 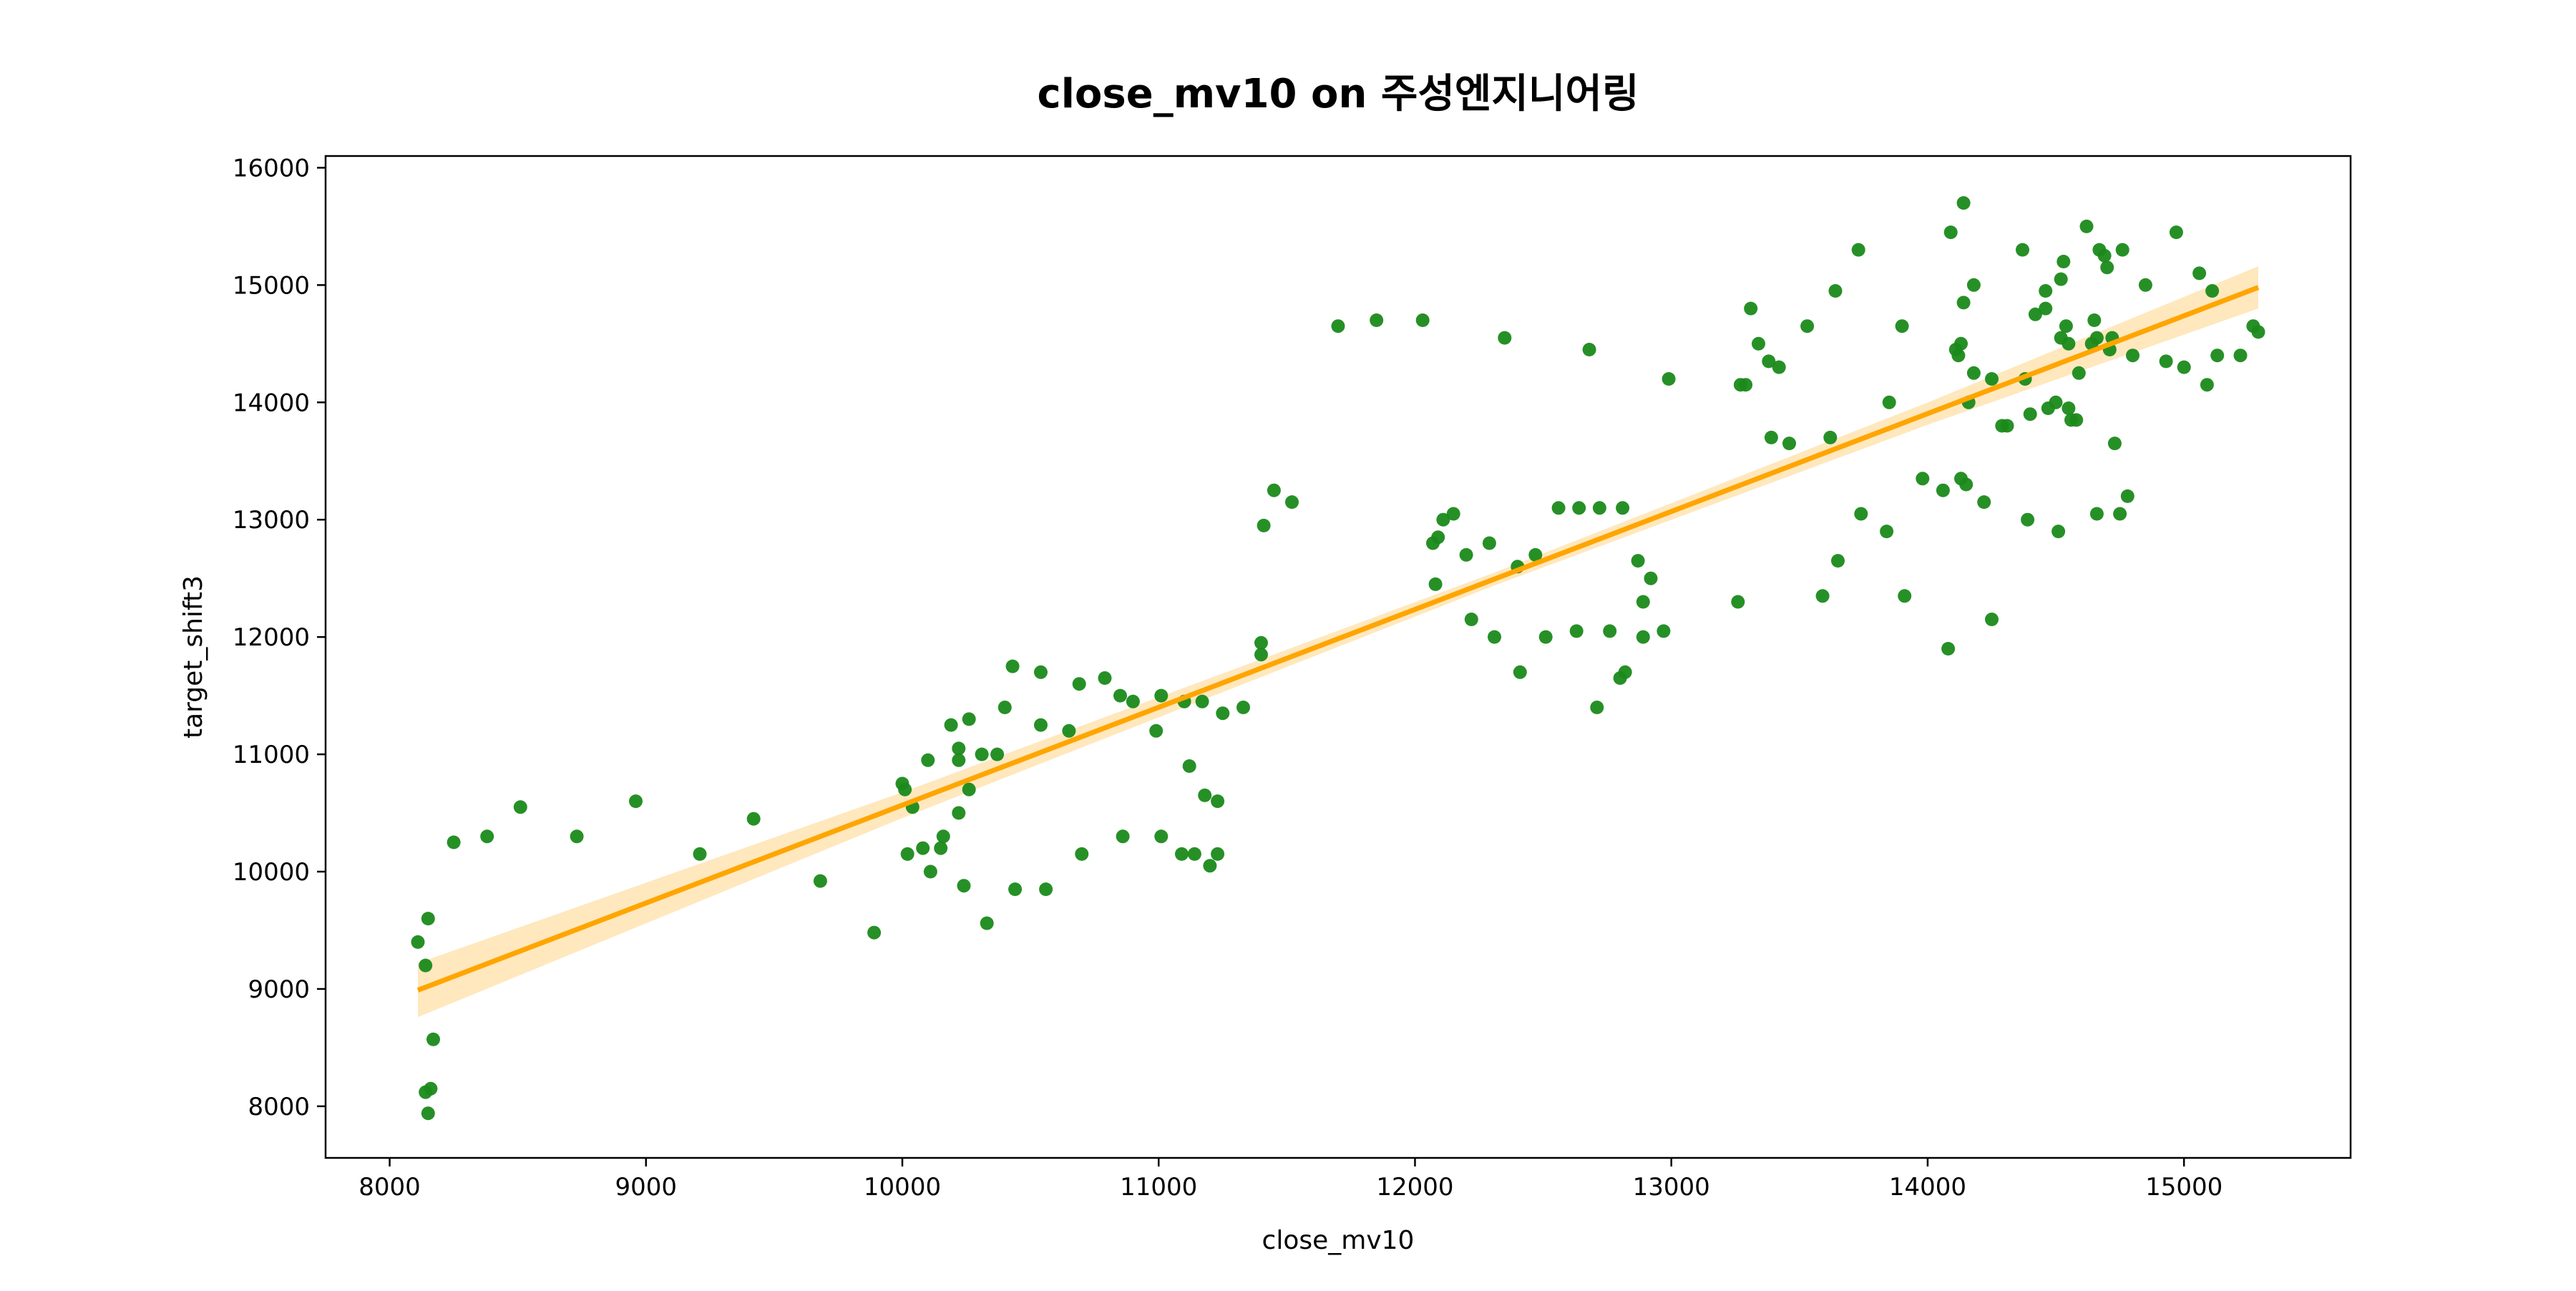 What do you see at coordinates (193, 657) in the screenshot?
I see `y-axis-label: target_shift3` at bounding box center [193, 657].